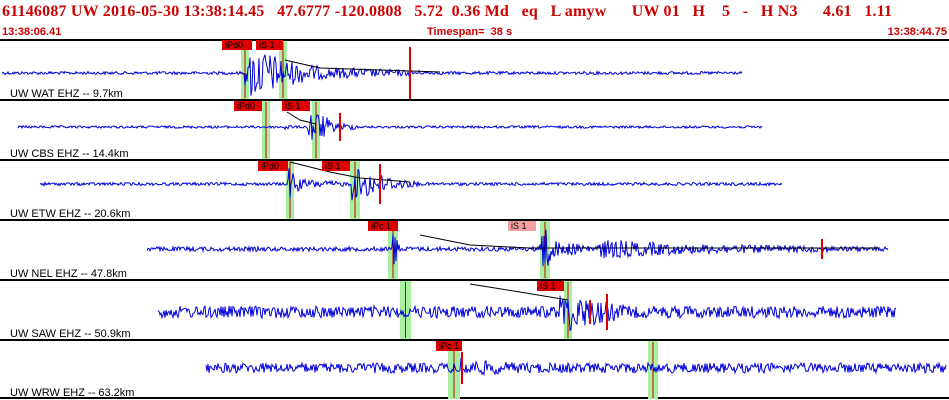 The height and width of the screenshot is (400, 949). What do you see at coordinates (66, 94) in the screenshot?
I see `channel-label-wat: UW WAT EHZ -- 9.7km` at bounding box center [66, 94].